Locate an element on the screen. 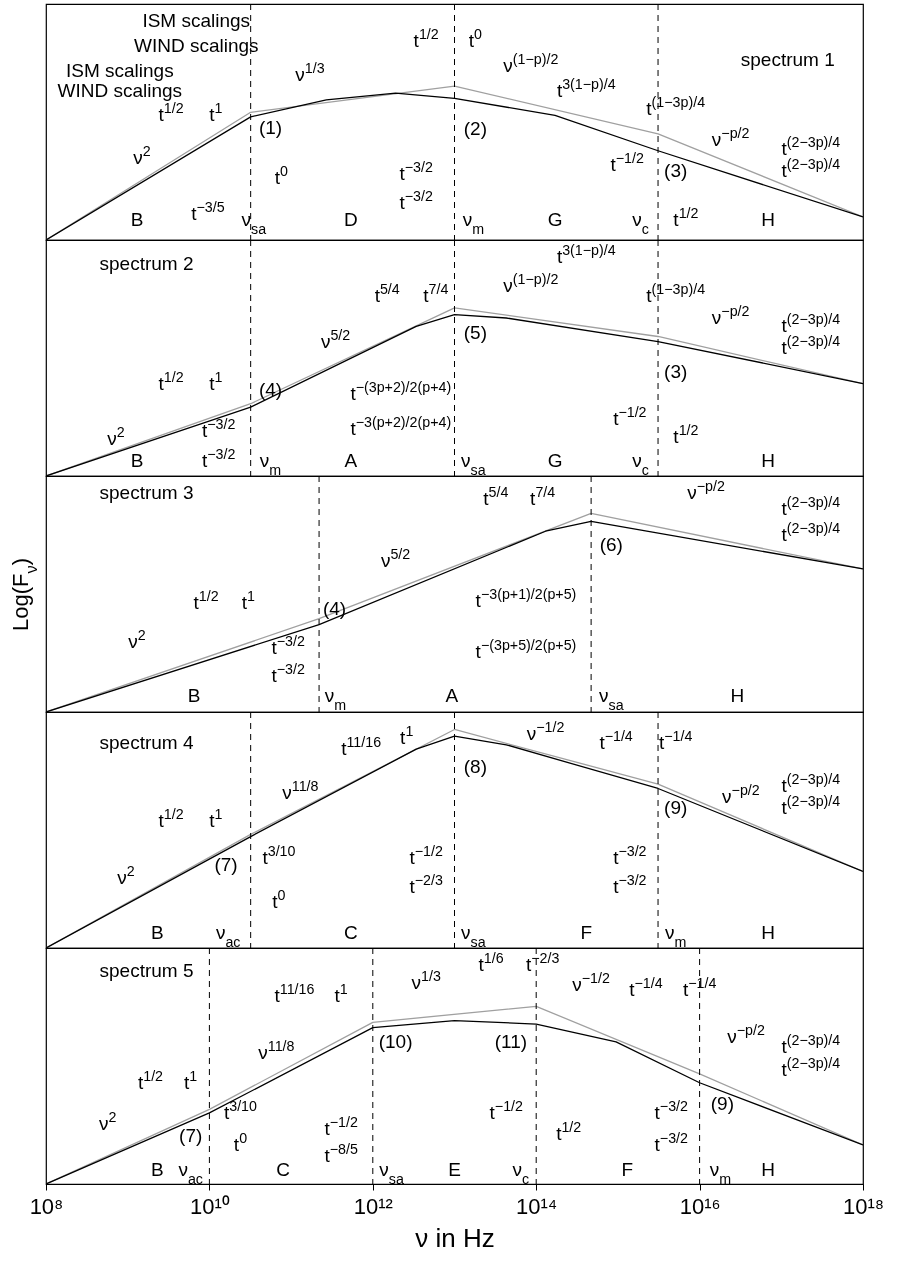 This screenshot has width=902, height=1271. x-tick-label: 10⁸ is located at coordinates (46, 1206).